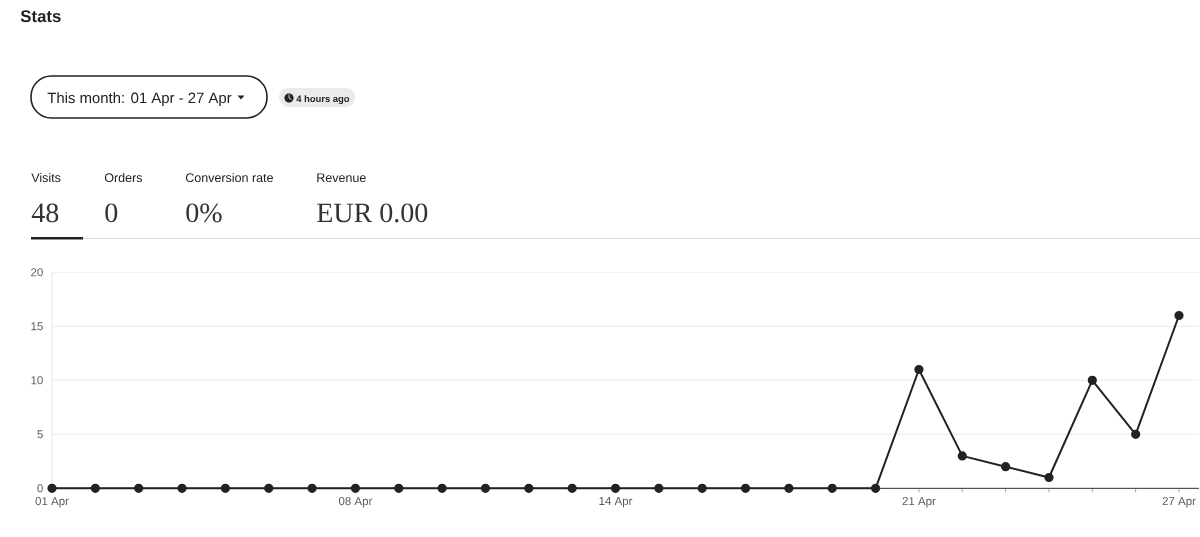 This screenshot has height=537, width=1200. Describe the element at coordinates (139, 99) in the screenshot. I see `chart-subtitle: This month: 01 Apr - 27 Apr` at that location.